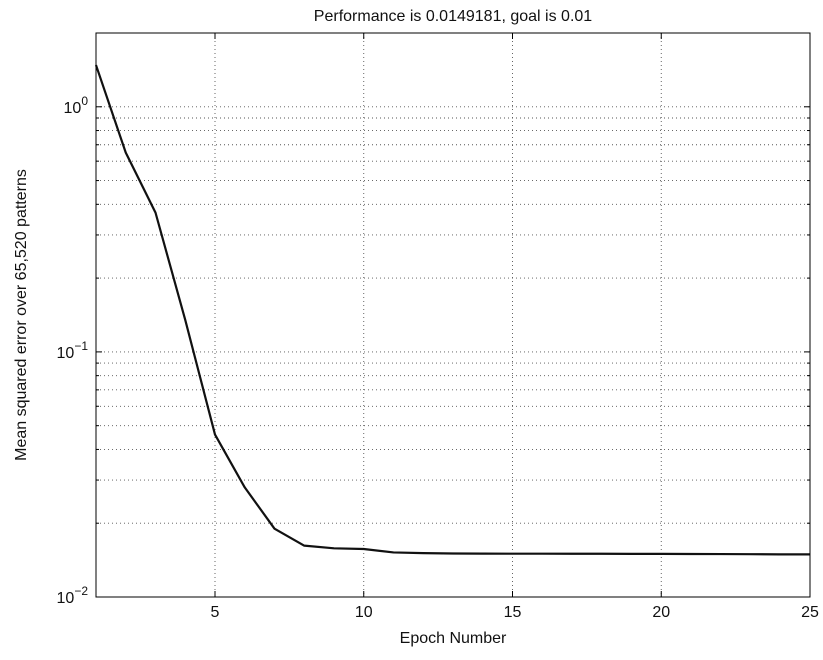 The image size is (823, 660). Describe the element at coordinates (661, 612) in the screenshot. I see `x-tick-label: 20` at that location.